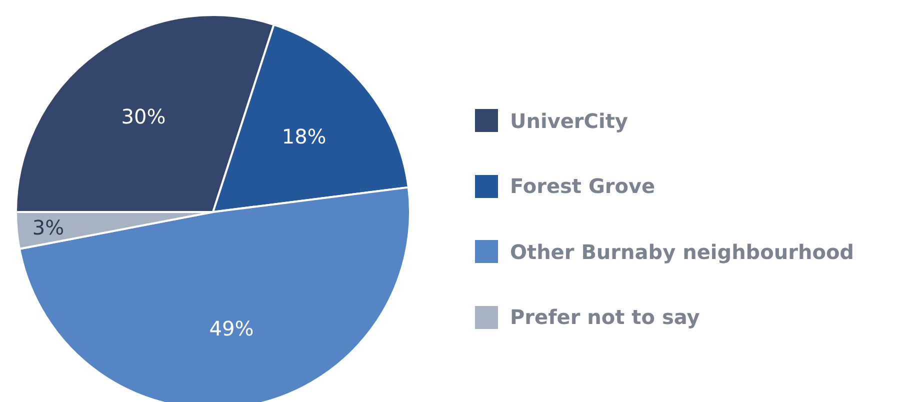  I want to click on legend-label: Forest Grove, so click(583, 186).